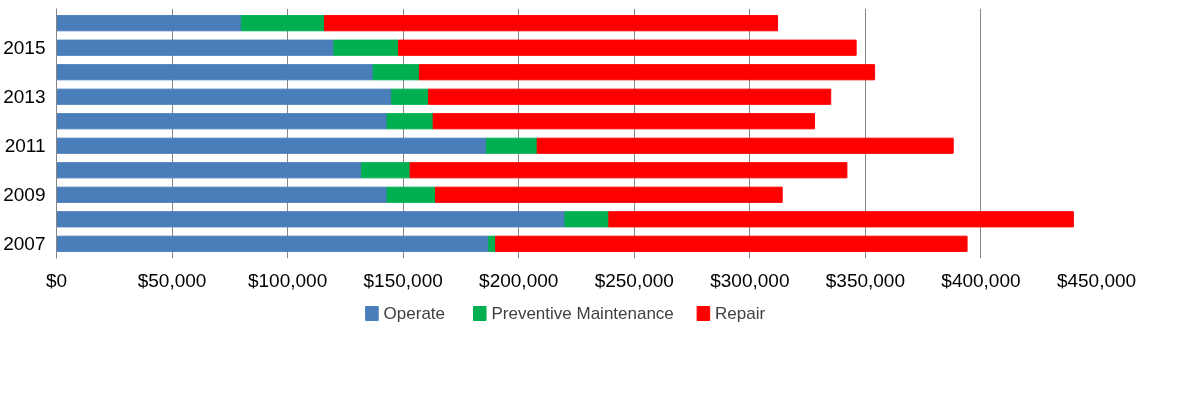 Image resolution: width=1199 pixels, height=400 pixels. Describe the element at coordinates (750, 280) in the screenshot. I see `x-tick-label: $300,000` at that location.